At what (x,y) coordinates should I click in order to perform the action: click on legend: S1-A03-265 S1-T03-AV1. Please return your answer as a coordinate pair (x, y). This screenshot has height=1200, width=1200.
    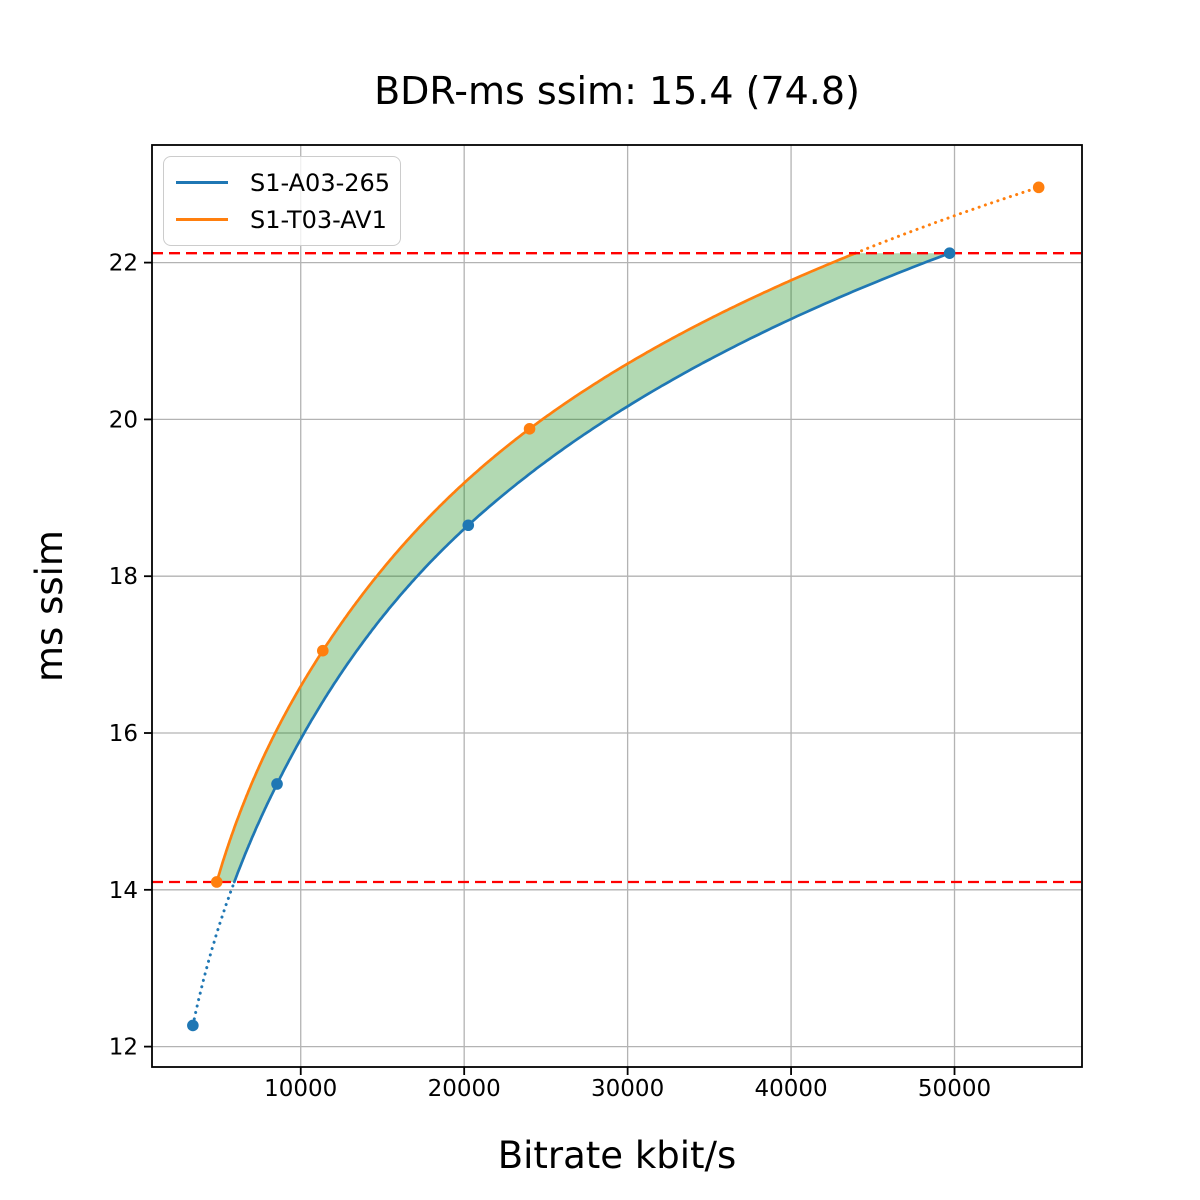
    Looking at the image, I should click on (282, 201).